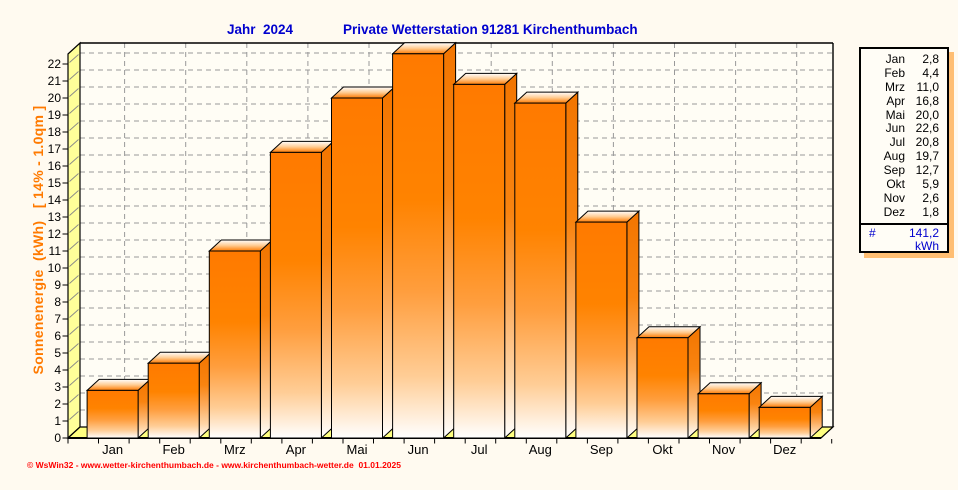 Image resolution: width=958 pixels, height=490 pixels. Describe the element at coordinates (894, 170) in the screenshot. I see `legend-month-label: Sep` at that location.